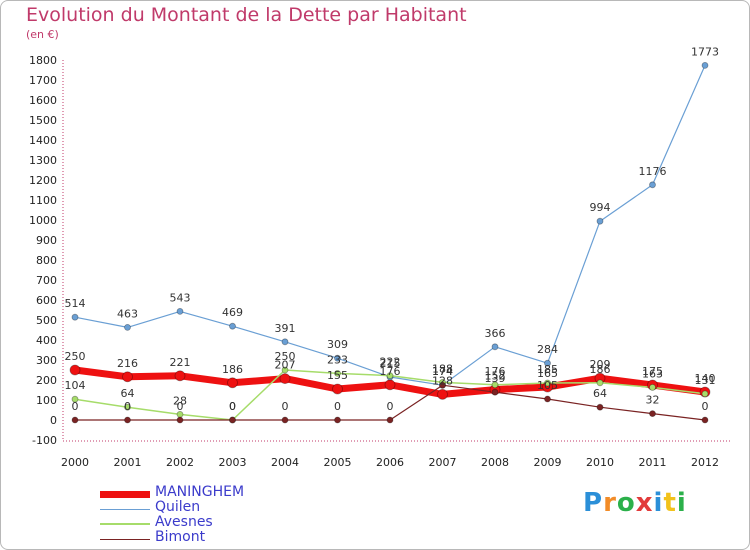  What do you see at coordinates (705, 462) in the screenshot?
I see `x-tick-label: 2012` at bounding box center [705, 462].